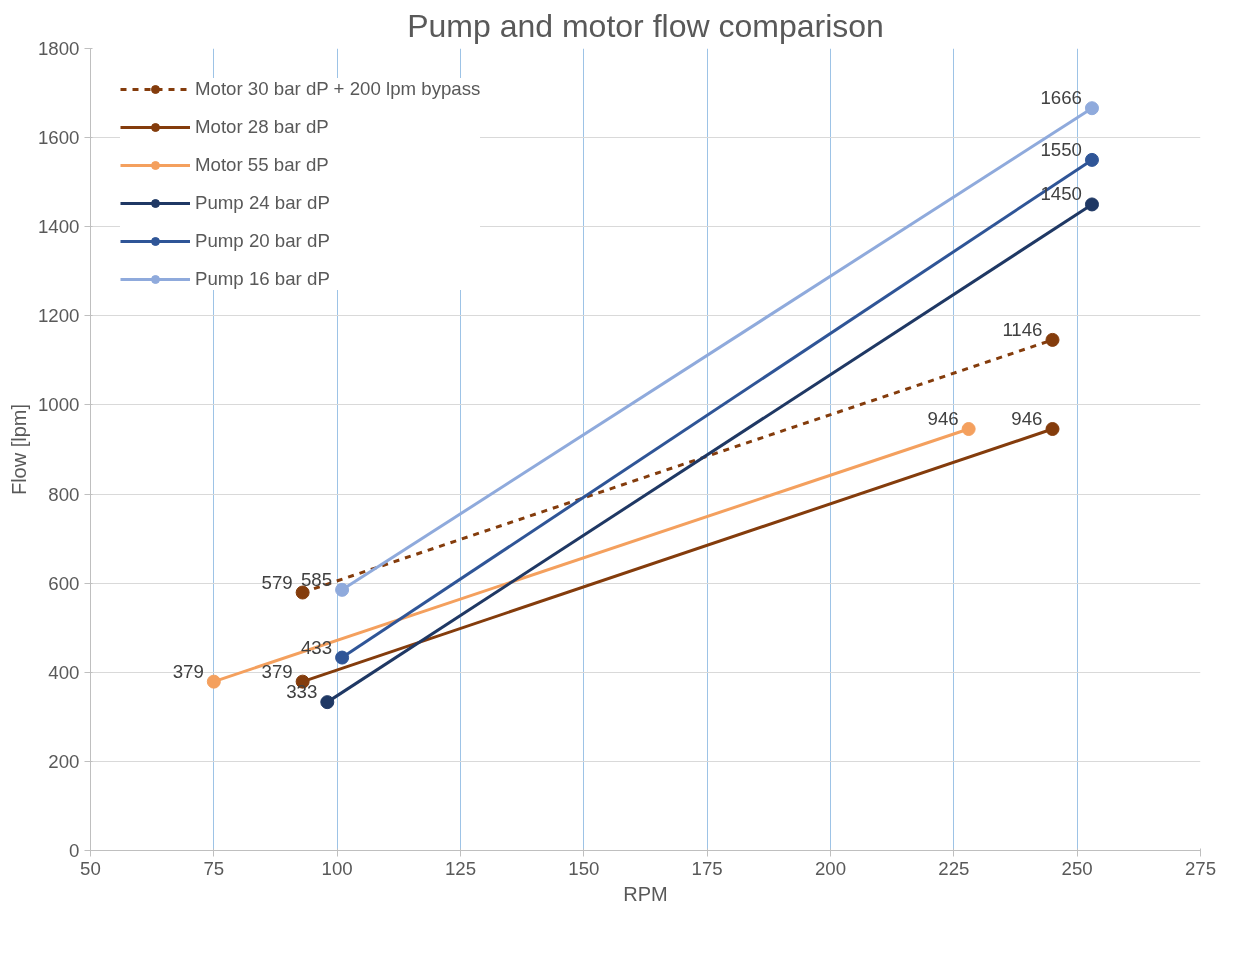  I want to click on data-label: 1146, so click(1022, 329).